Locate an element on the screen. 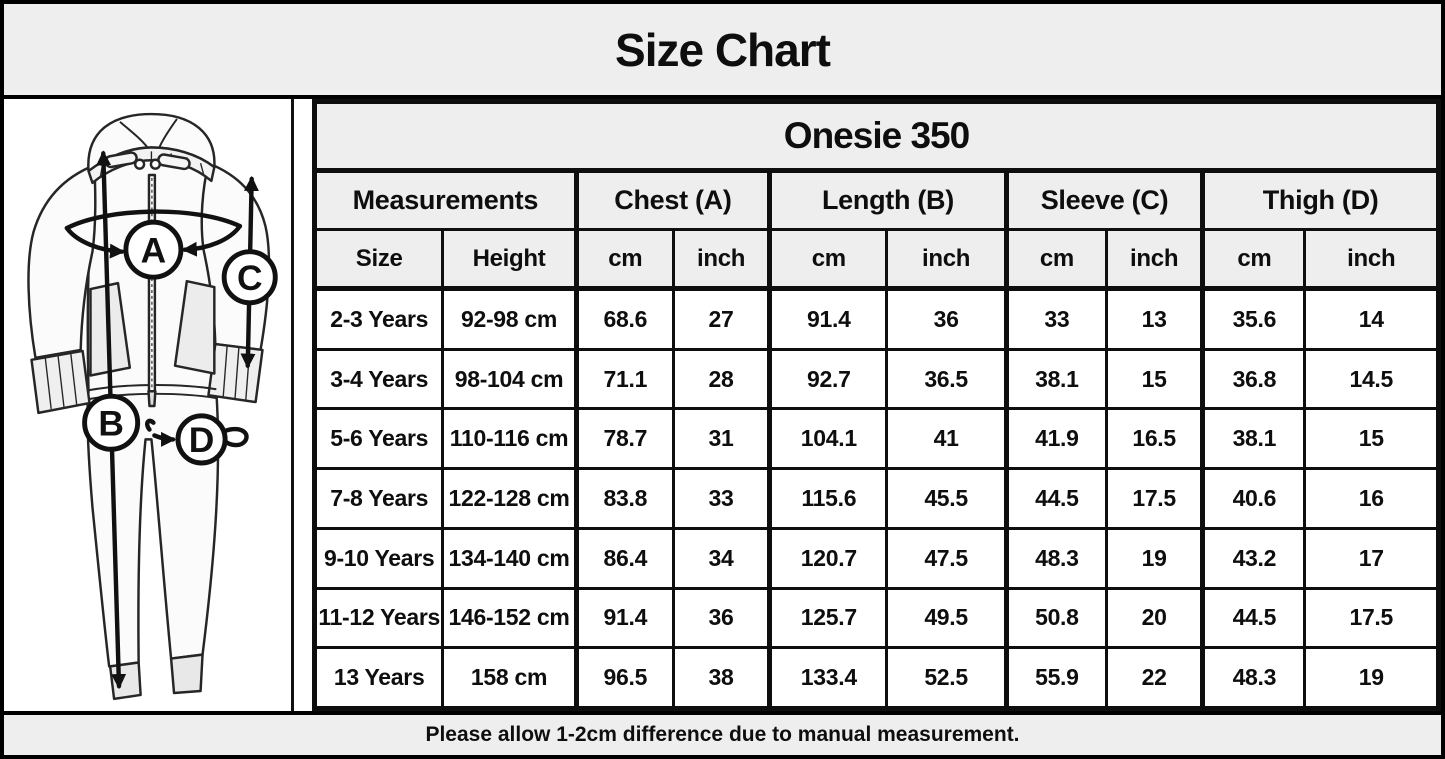  sub-header-chest-inch: inch is located at coordinates (721, 259).